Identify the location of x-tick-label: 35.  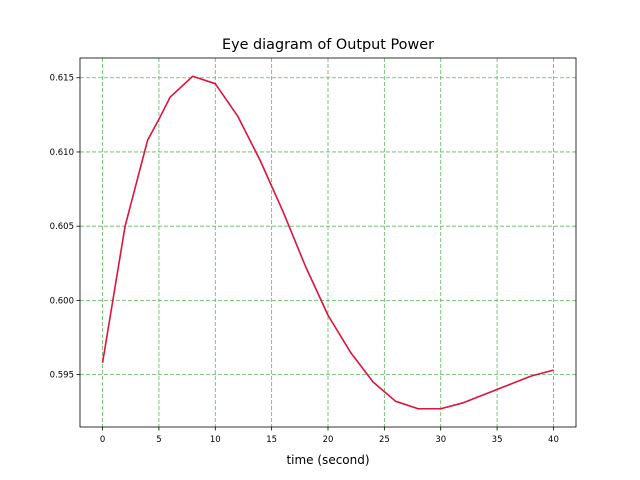
(497, 440).